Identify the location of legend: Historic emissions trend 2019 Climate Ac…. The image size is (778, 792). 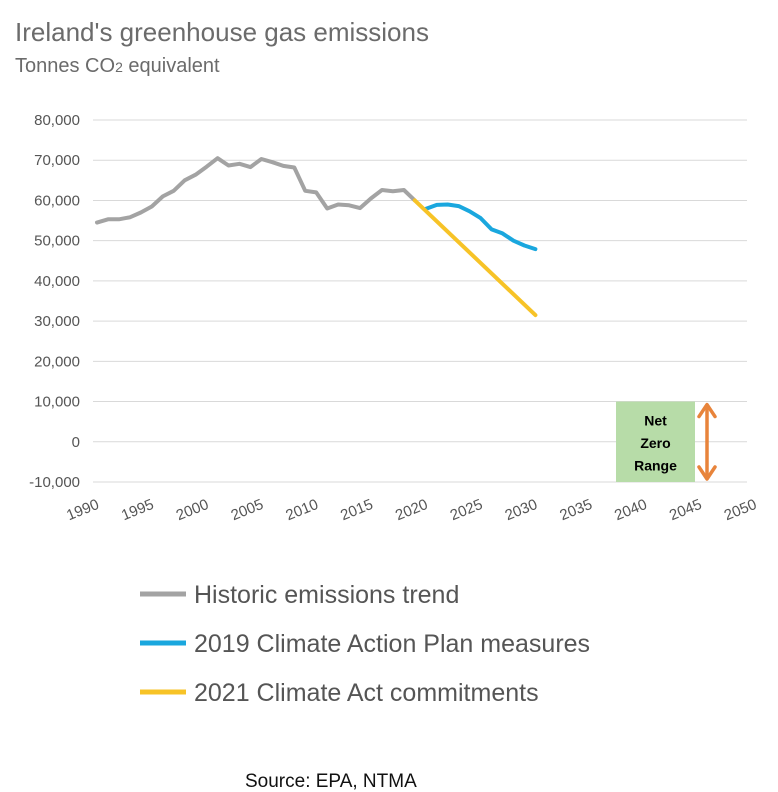
(365, 644).